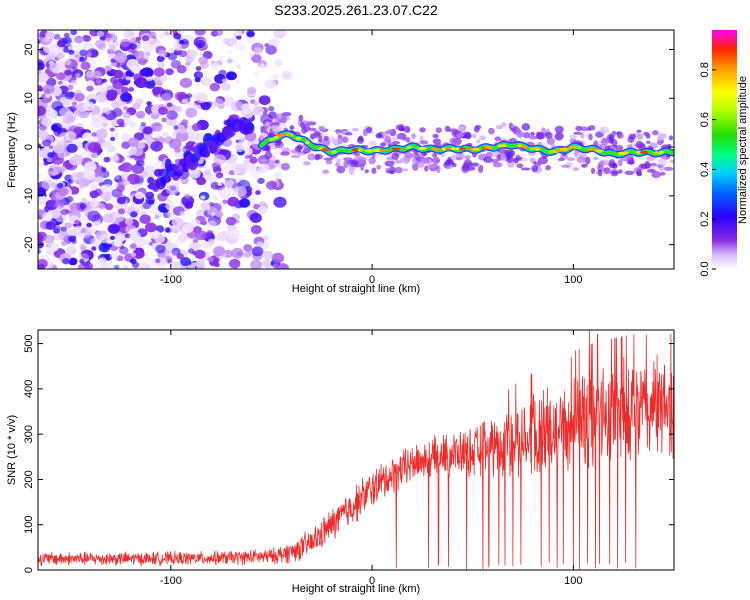 This screenshot has width=750, height=600. I want to click on colorbar-tick-label: 0.8, so click(705, 69).